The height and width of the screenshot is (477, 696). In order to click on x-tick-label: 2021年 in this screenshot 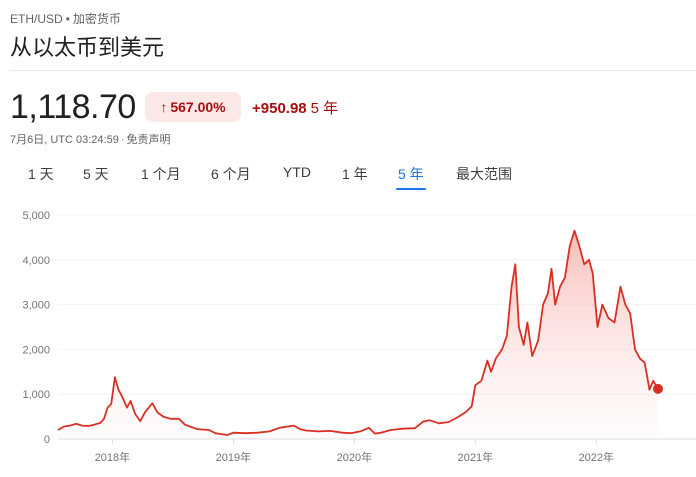, I will do `click(475, 457)`.